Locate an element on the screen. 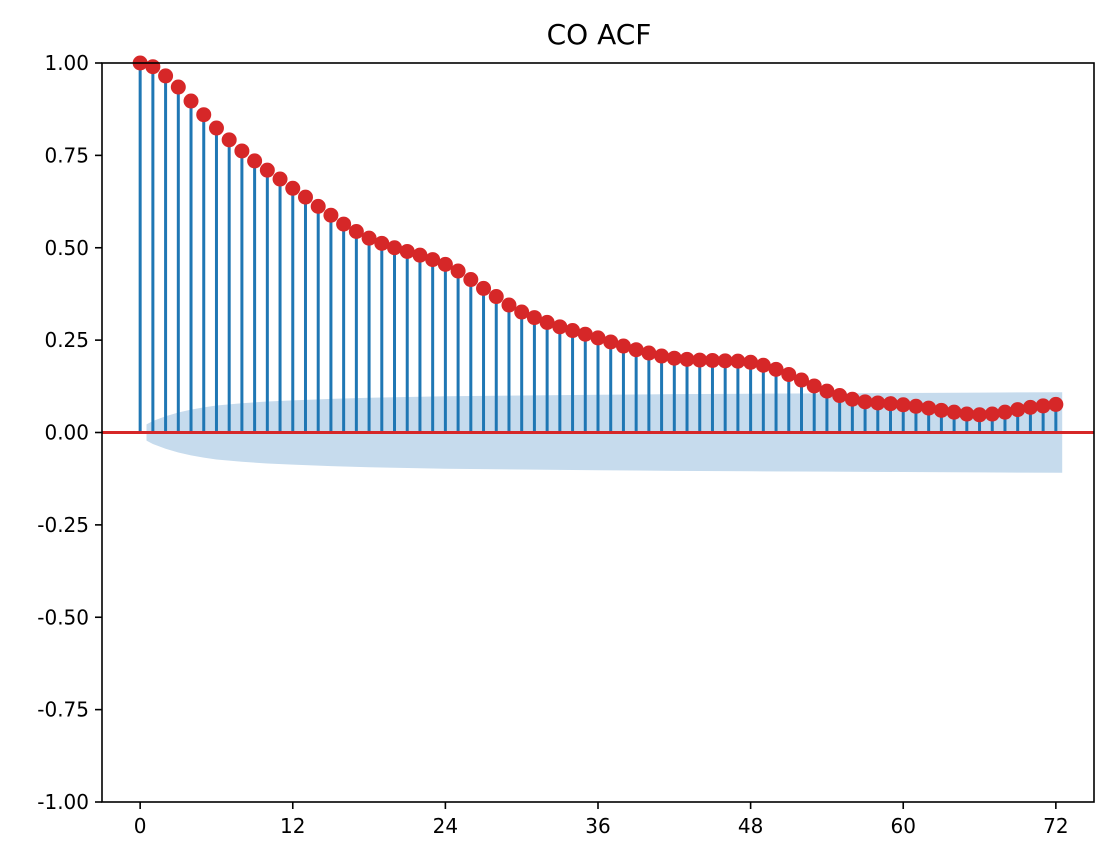 This screenshot has width=1114, height=867. x-tick-label-72: 72 is located at coordinates (1055, 826).